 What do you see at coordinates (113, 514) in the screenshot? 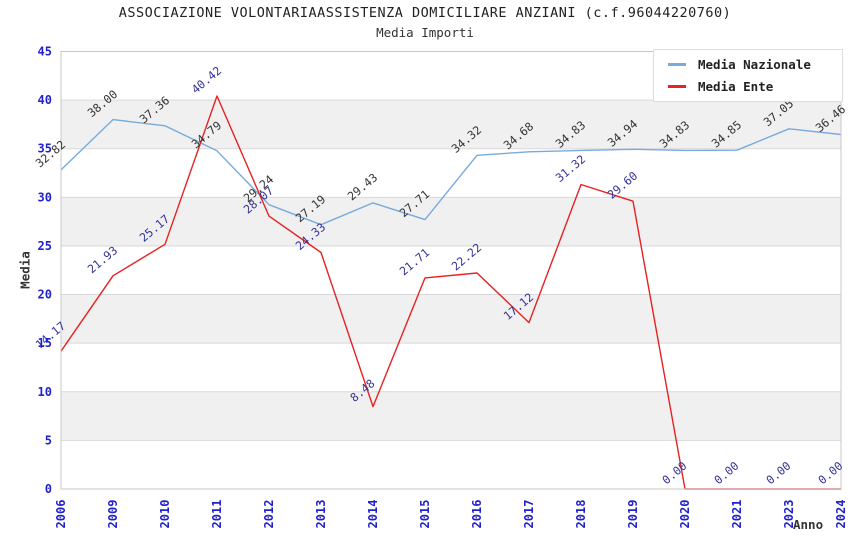
I see `x-tick-label: 2009` at bounding box center [113, 514].